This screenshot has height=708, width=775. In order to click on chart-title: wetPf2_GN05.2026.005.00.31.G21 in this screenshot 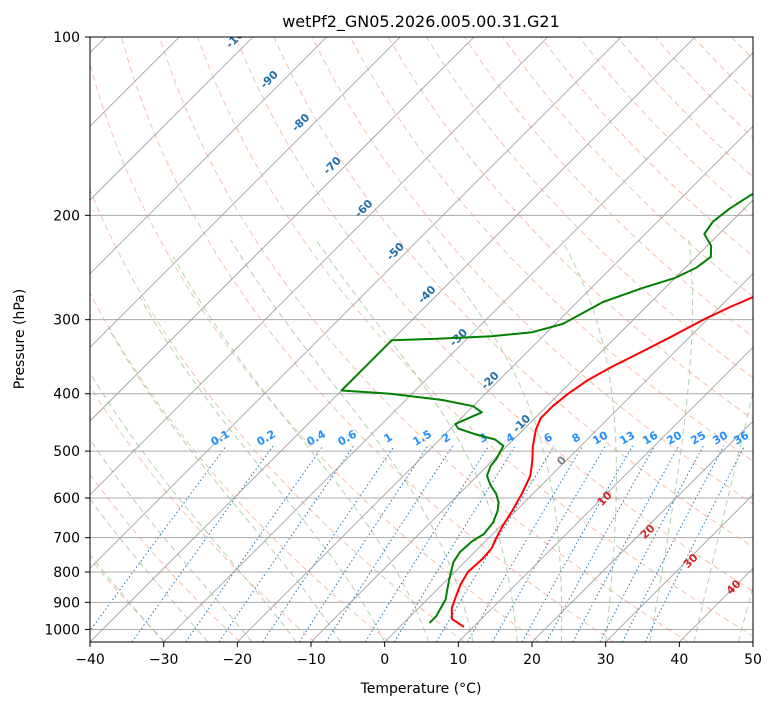, I will do `click(421, 22)`.